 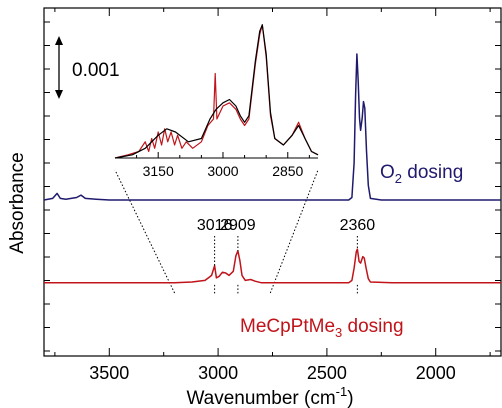 I want to click on x-axis-label-sup: -1, so click(x=342, y=391).